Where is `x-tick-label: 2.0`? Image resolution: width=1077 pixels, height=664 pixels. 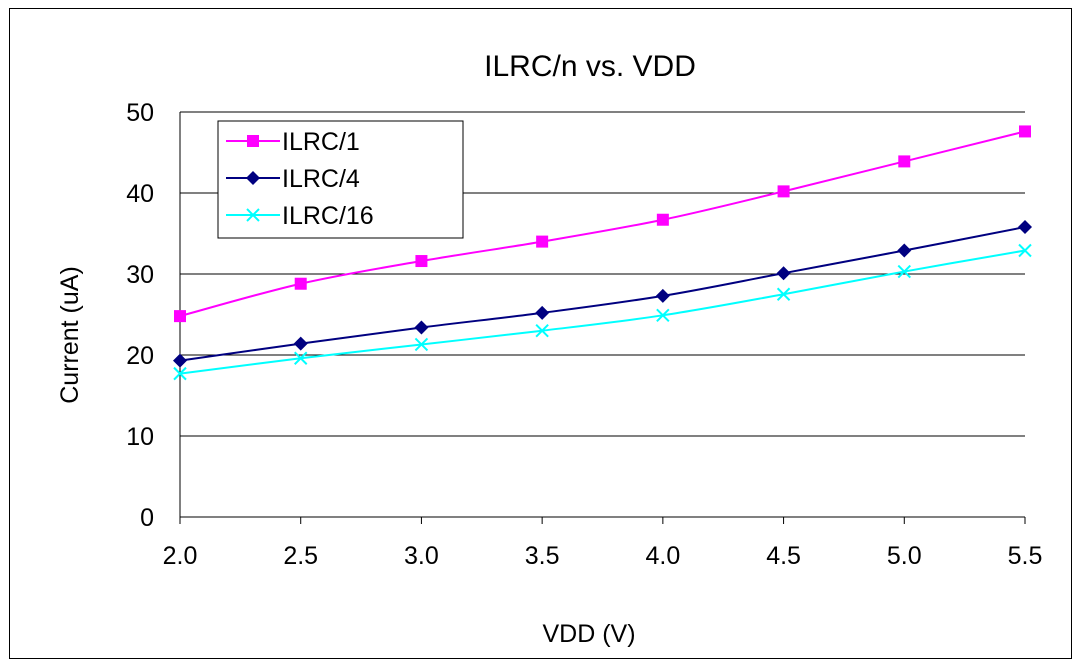
x-tick-label: 2.0 is located at coordinates (180, 556).